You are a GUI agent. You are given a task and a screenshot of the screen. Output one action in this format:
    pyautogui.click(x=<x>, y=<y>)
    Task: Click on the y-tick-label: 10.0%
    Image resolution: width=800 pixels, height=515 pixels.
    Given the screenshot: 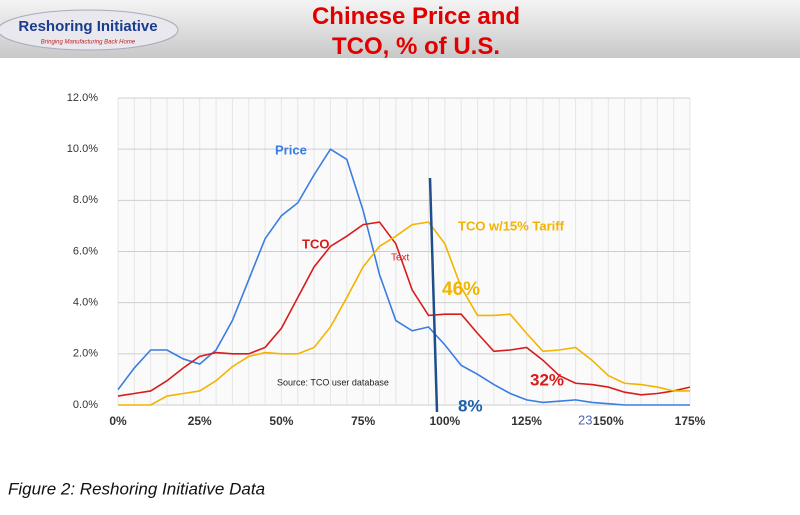 What is the action you would take?
    pyautogui.click(x=82, y=149)
    